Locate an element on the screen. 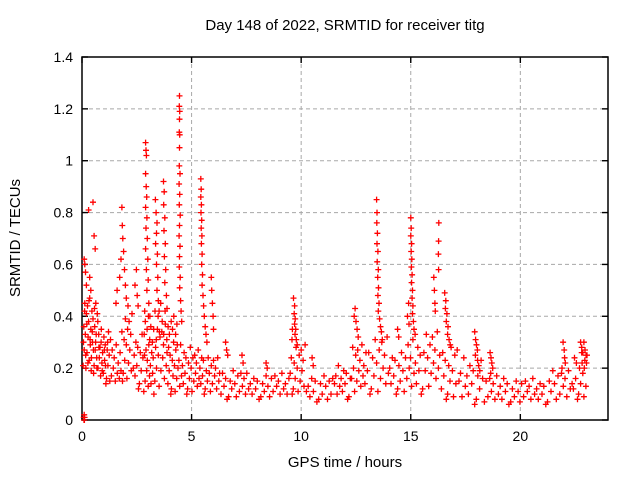  x-tick-label: 0 is located at coordinates (82, 436).